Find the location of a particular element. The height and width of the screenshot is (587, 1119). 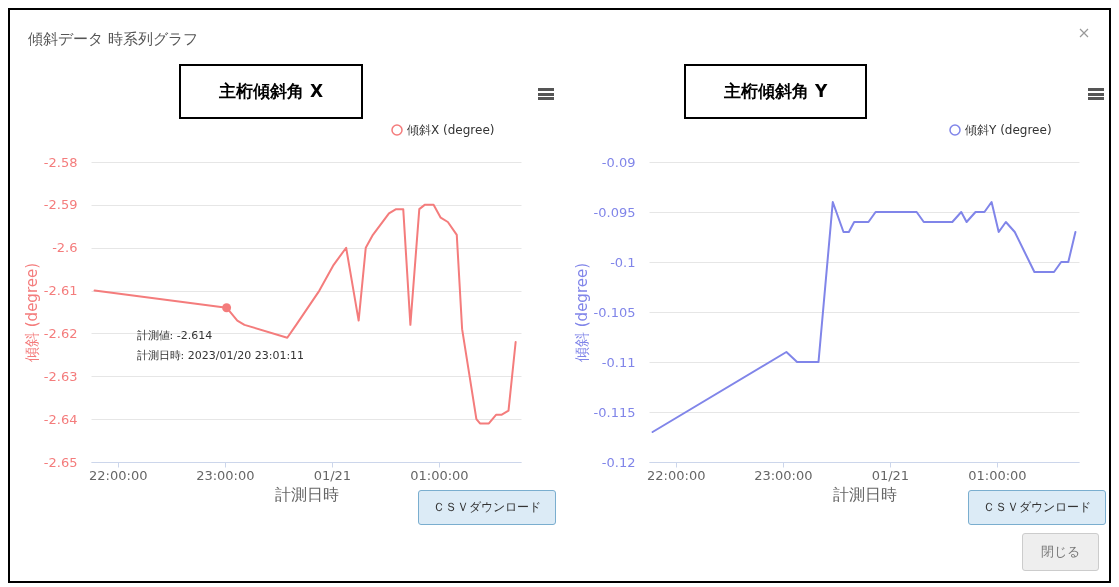

text: 傾斜データ 時系列グラフ is located at coordinates (113, 39).